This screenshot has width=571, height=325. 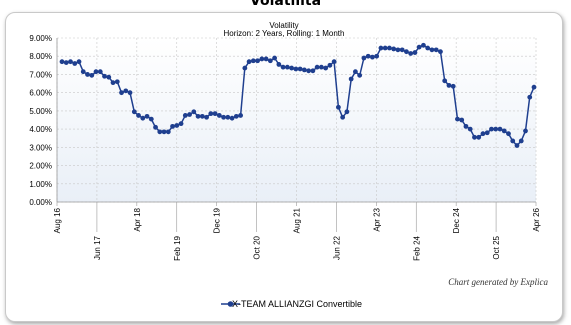 What do you see at coordinates (336, 247) in the screenshot?
I see `x-tick-label: Jun 22` at bounding box center [336, 247].